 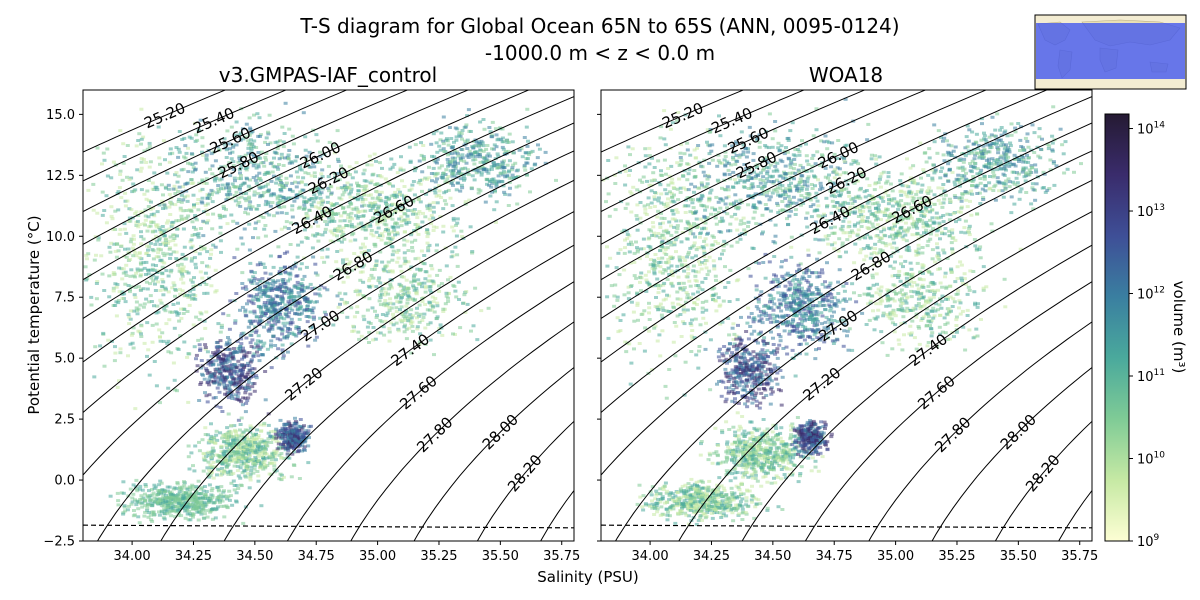 I want to click on x-tick-label: 35.50, so click(x=500, y=556).